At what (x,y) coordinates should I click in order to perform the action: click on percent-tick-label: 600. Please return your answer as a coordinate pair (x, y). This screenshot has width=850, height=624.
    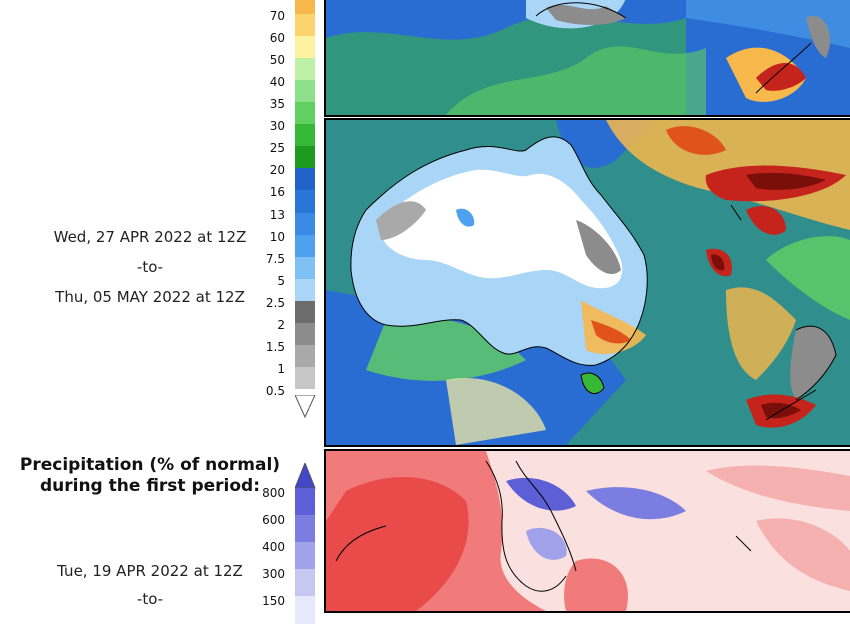
    Looking at the image, I should click on (273, 520).